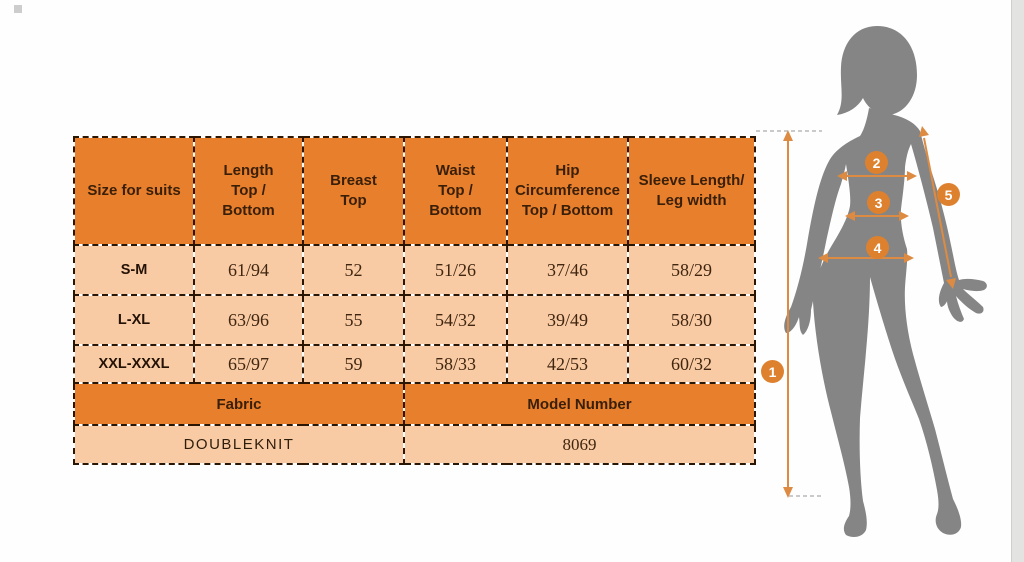  What do you see at coordinates (248, 191) in the screenshot?
I see `col-header-length: Length Top / Bottom` at bounding box center [248, 191].